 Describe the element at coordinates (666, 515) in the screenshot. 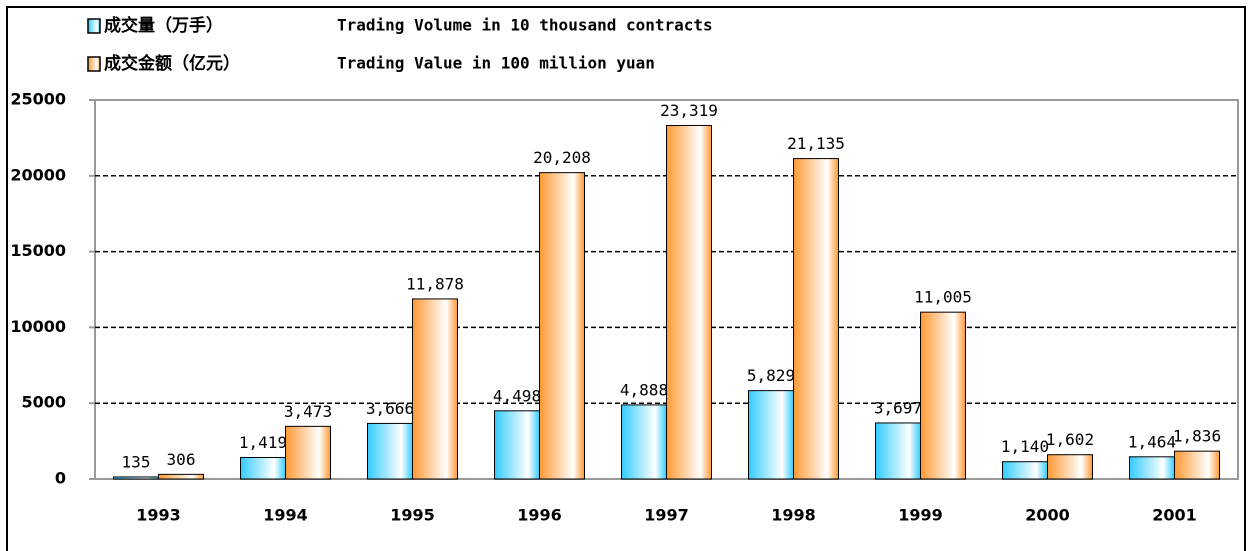

I see `x-tick-label: 1997` at that location.